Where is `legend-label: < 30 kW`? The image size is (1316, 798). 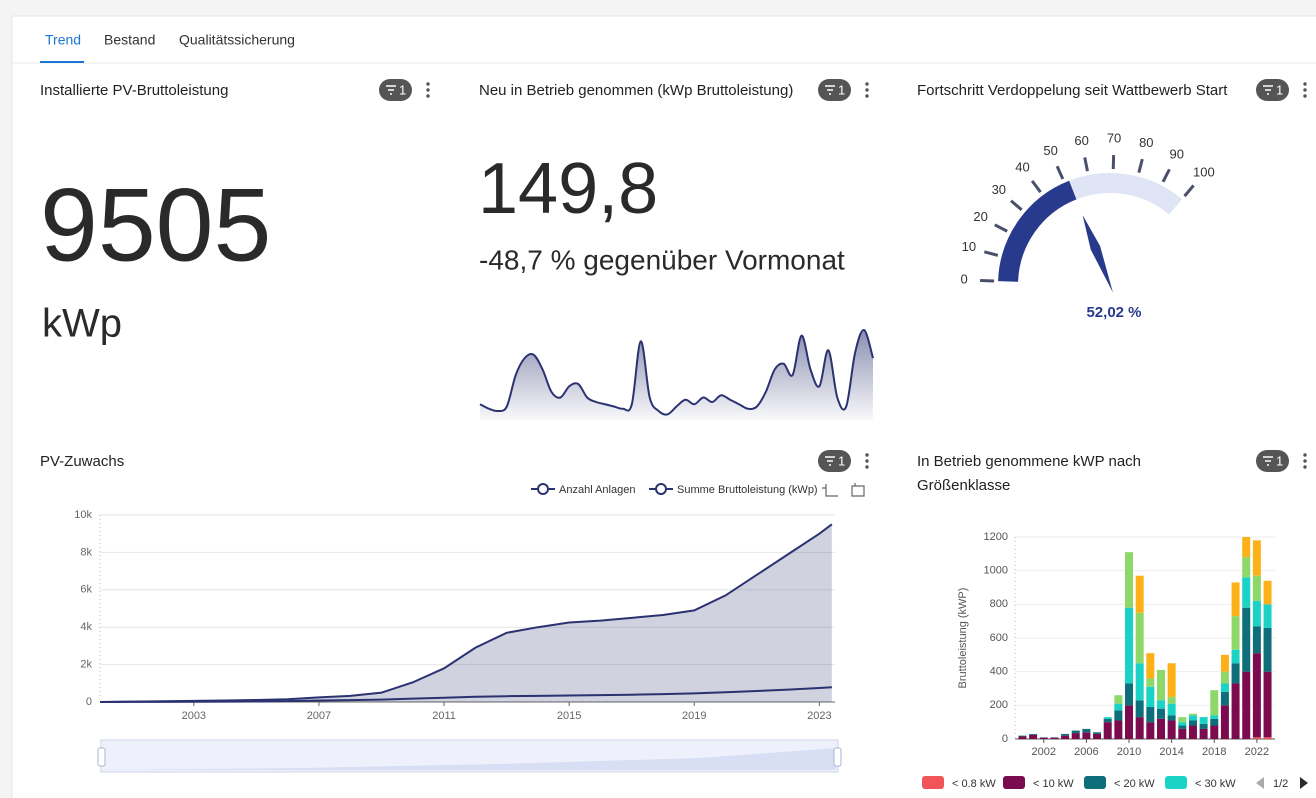
legend-label: < 30 kW is located at coordinates (1215, 784).